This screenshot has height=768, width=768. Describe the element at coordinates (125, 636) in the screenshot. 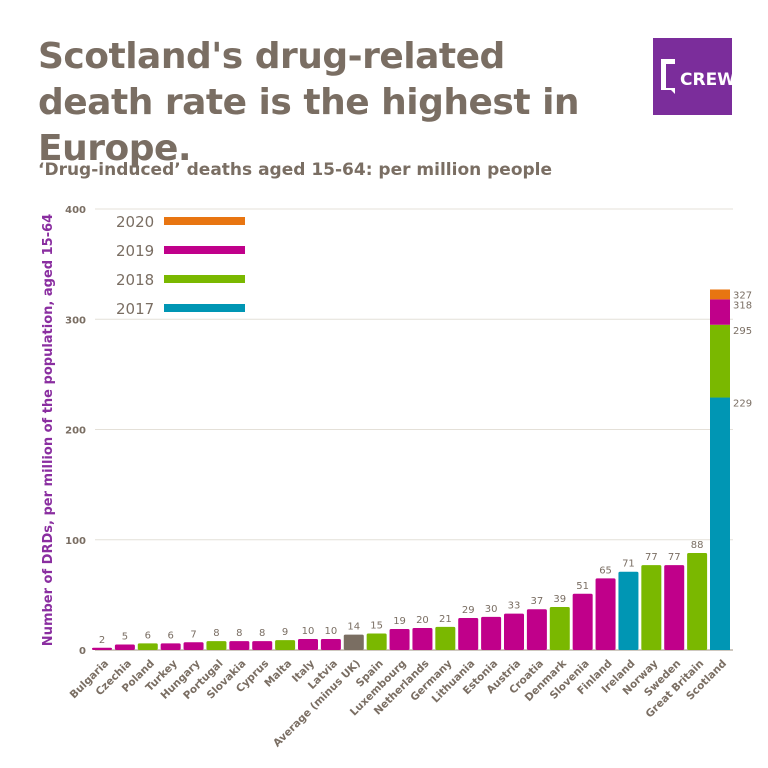

I see `data-label: 5` at that location.